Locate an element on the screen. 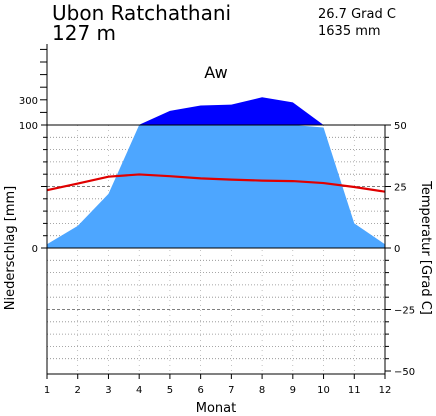 This screenshot has height=416, width=436. x-tick-label: 2 is located at coordinates (78, 390).